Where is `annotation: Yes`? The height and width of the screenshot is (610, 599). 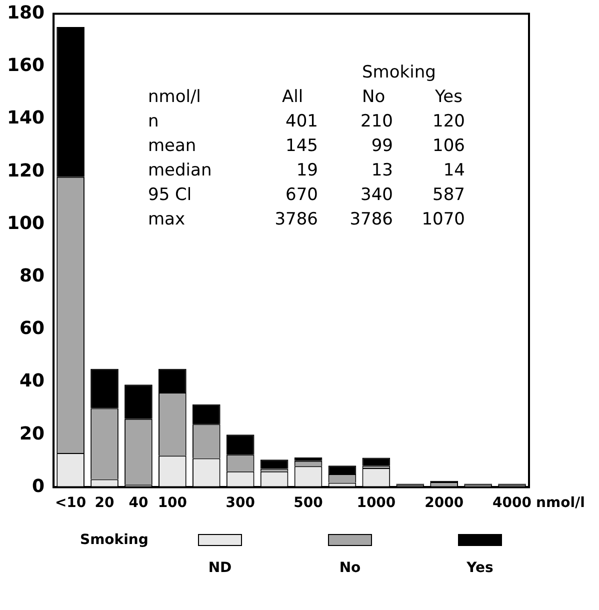 annotation: Yes is located at coordinates (448, 97).